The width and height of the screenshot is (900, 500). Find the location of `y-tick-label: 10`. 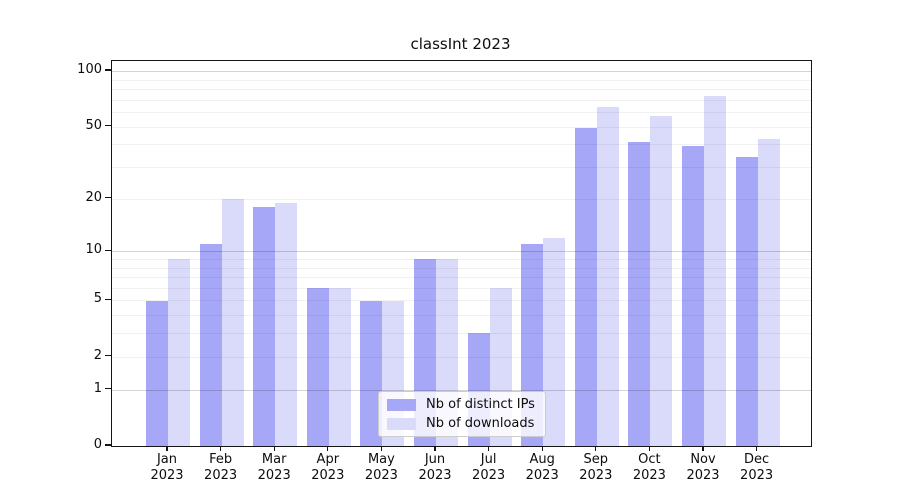

y-tick-label: 10 is located at coordinates (93, 250).